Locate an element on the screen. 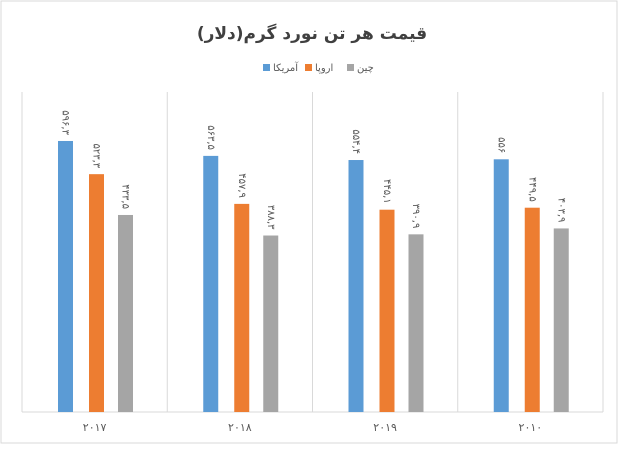 This screenshot has width=620, height=450. data-label: ۵۵۴,۴ is located at coordinates (355, 141).